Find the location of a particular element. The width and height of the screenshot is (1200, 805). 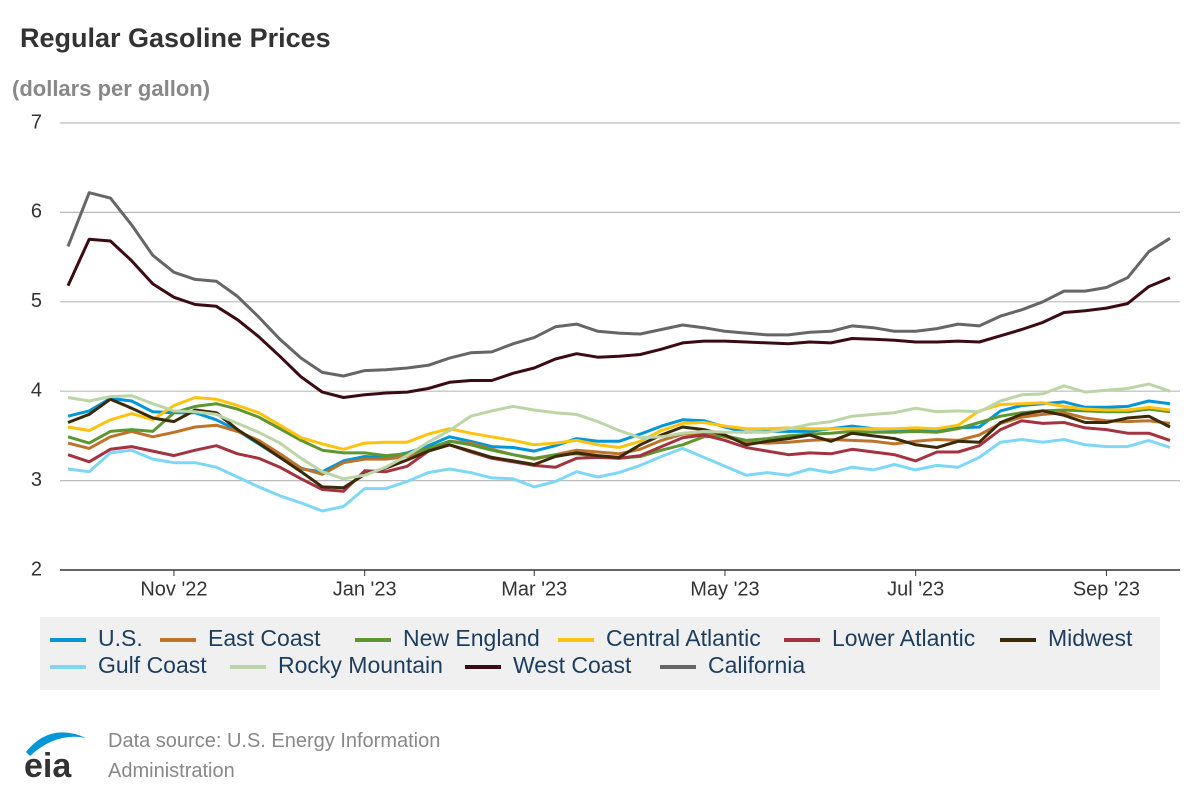

legend-label: U.S. is located at coordinates (120, 638).